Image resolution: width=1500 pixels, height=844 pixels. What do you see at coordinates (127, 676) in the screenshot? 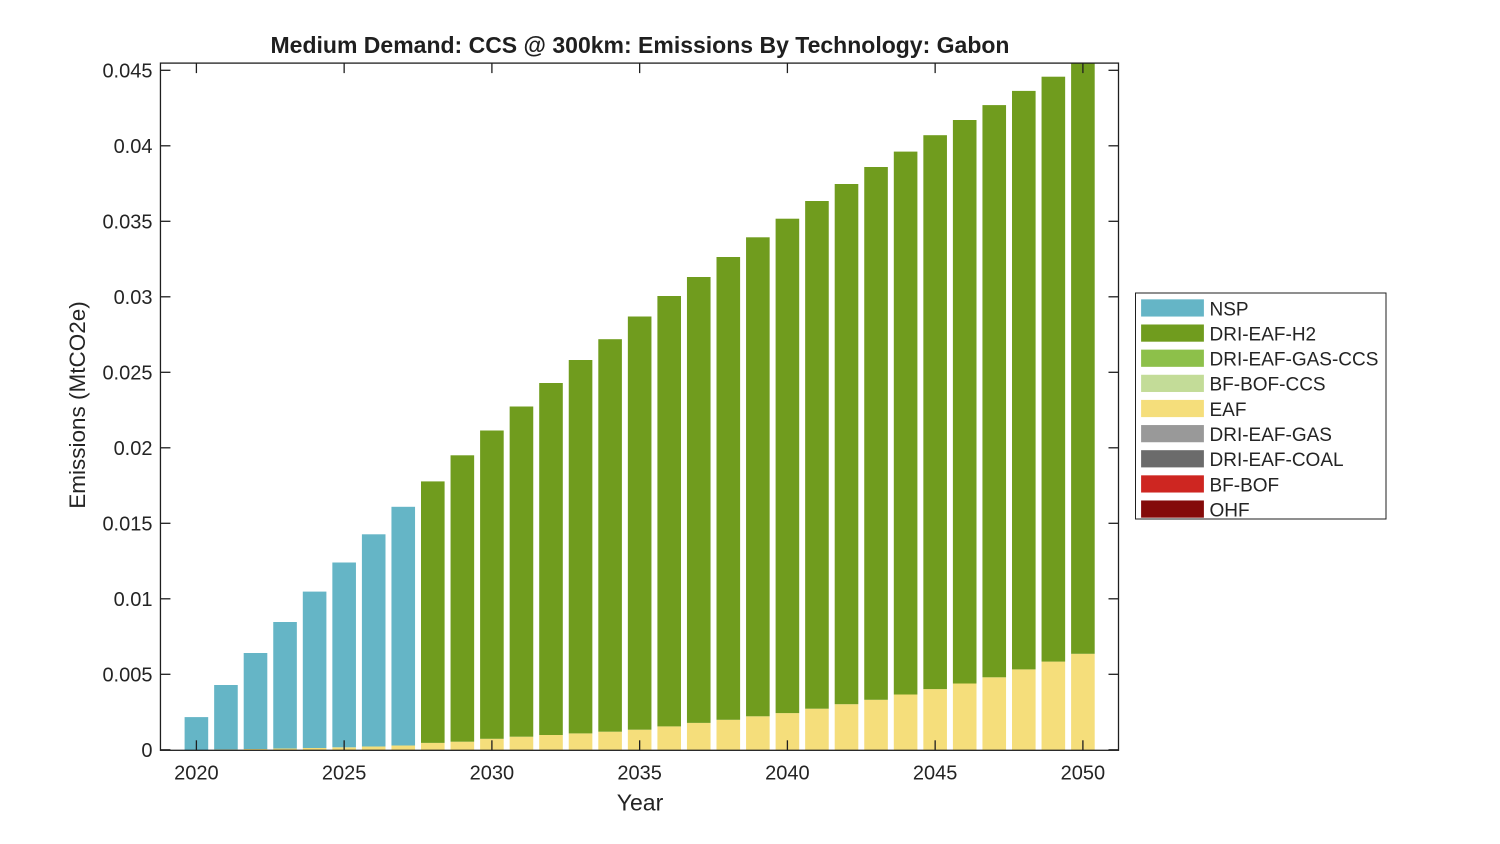
I see `svg-text: 0.005` at bounding box center [127, 676].